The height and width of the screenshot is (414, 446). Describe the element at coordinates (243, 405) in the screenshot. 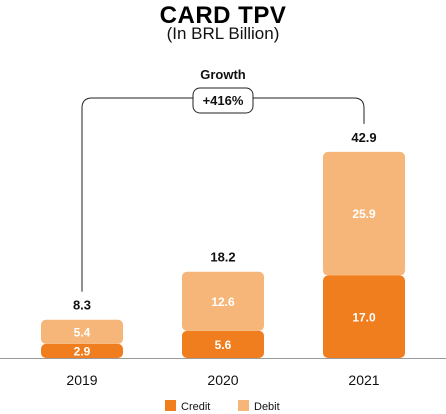

I see `legend-swatch-debit` at that location.